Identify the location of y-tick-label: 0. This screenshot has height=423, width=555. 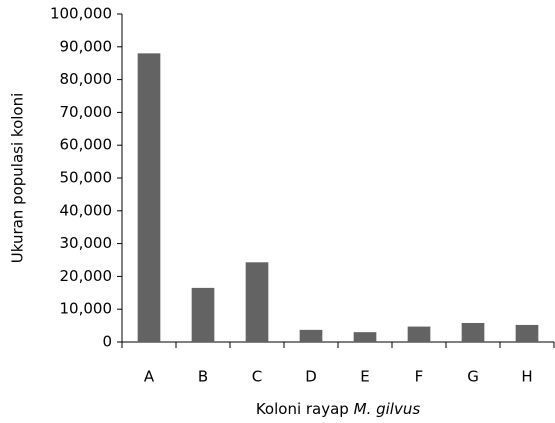
(107, 342).